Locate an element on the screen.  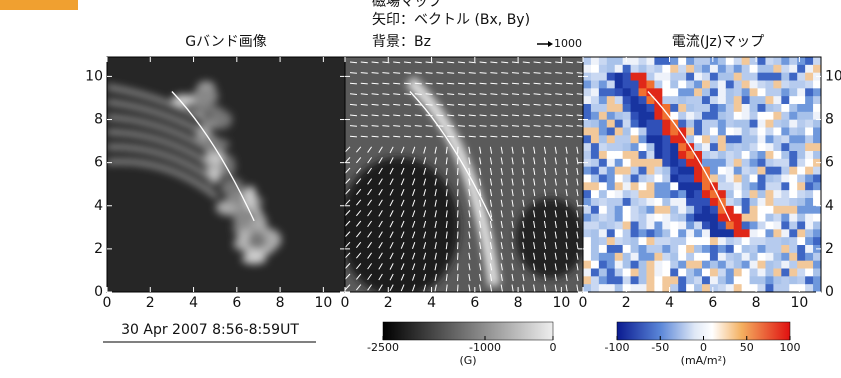
y-tick-label: 8 is located at coordinates (98, 120).